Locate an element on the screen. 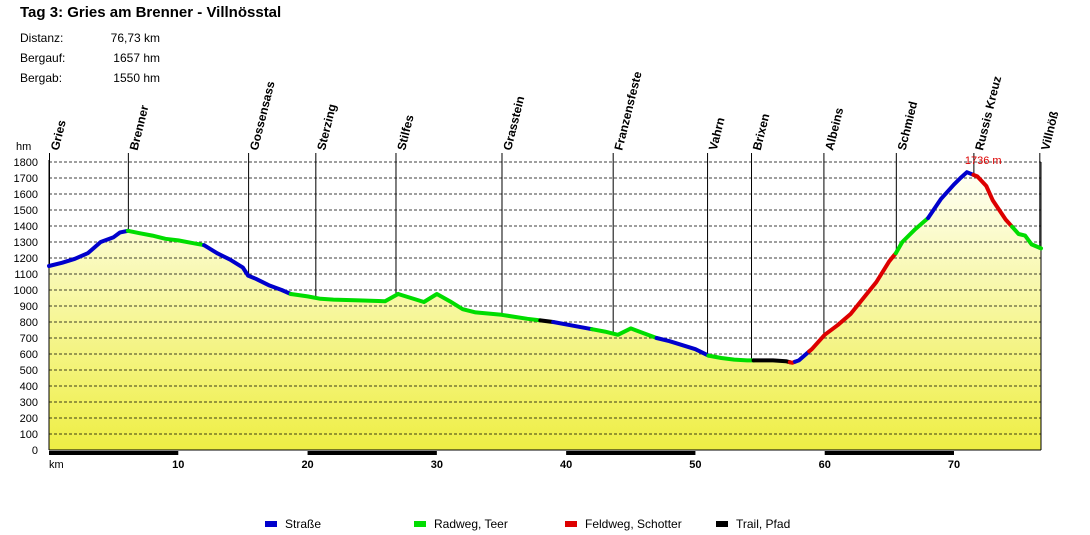  x-tick-label: 50 is located at coordinates (695, 465).